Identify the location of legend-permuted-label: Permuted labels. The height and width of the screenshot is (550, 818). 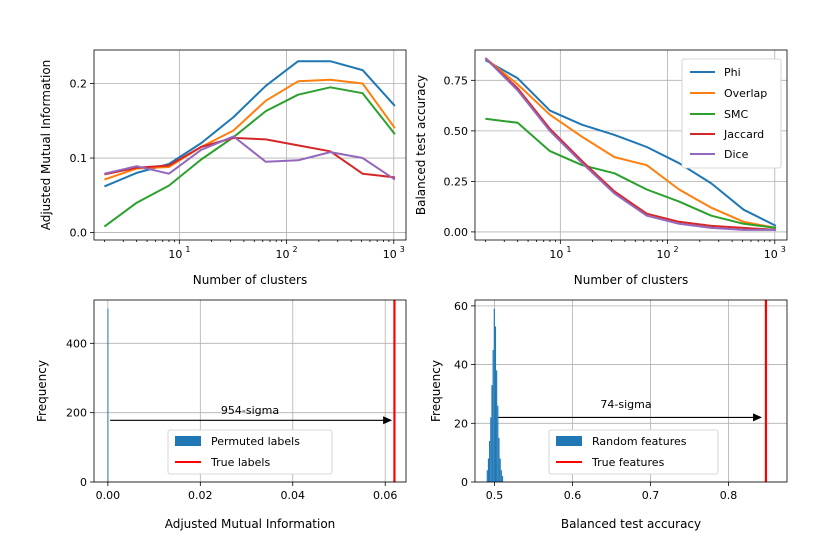
(255, 441).